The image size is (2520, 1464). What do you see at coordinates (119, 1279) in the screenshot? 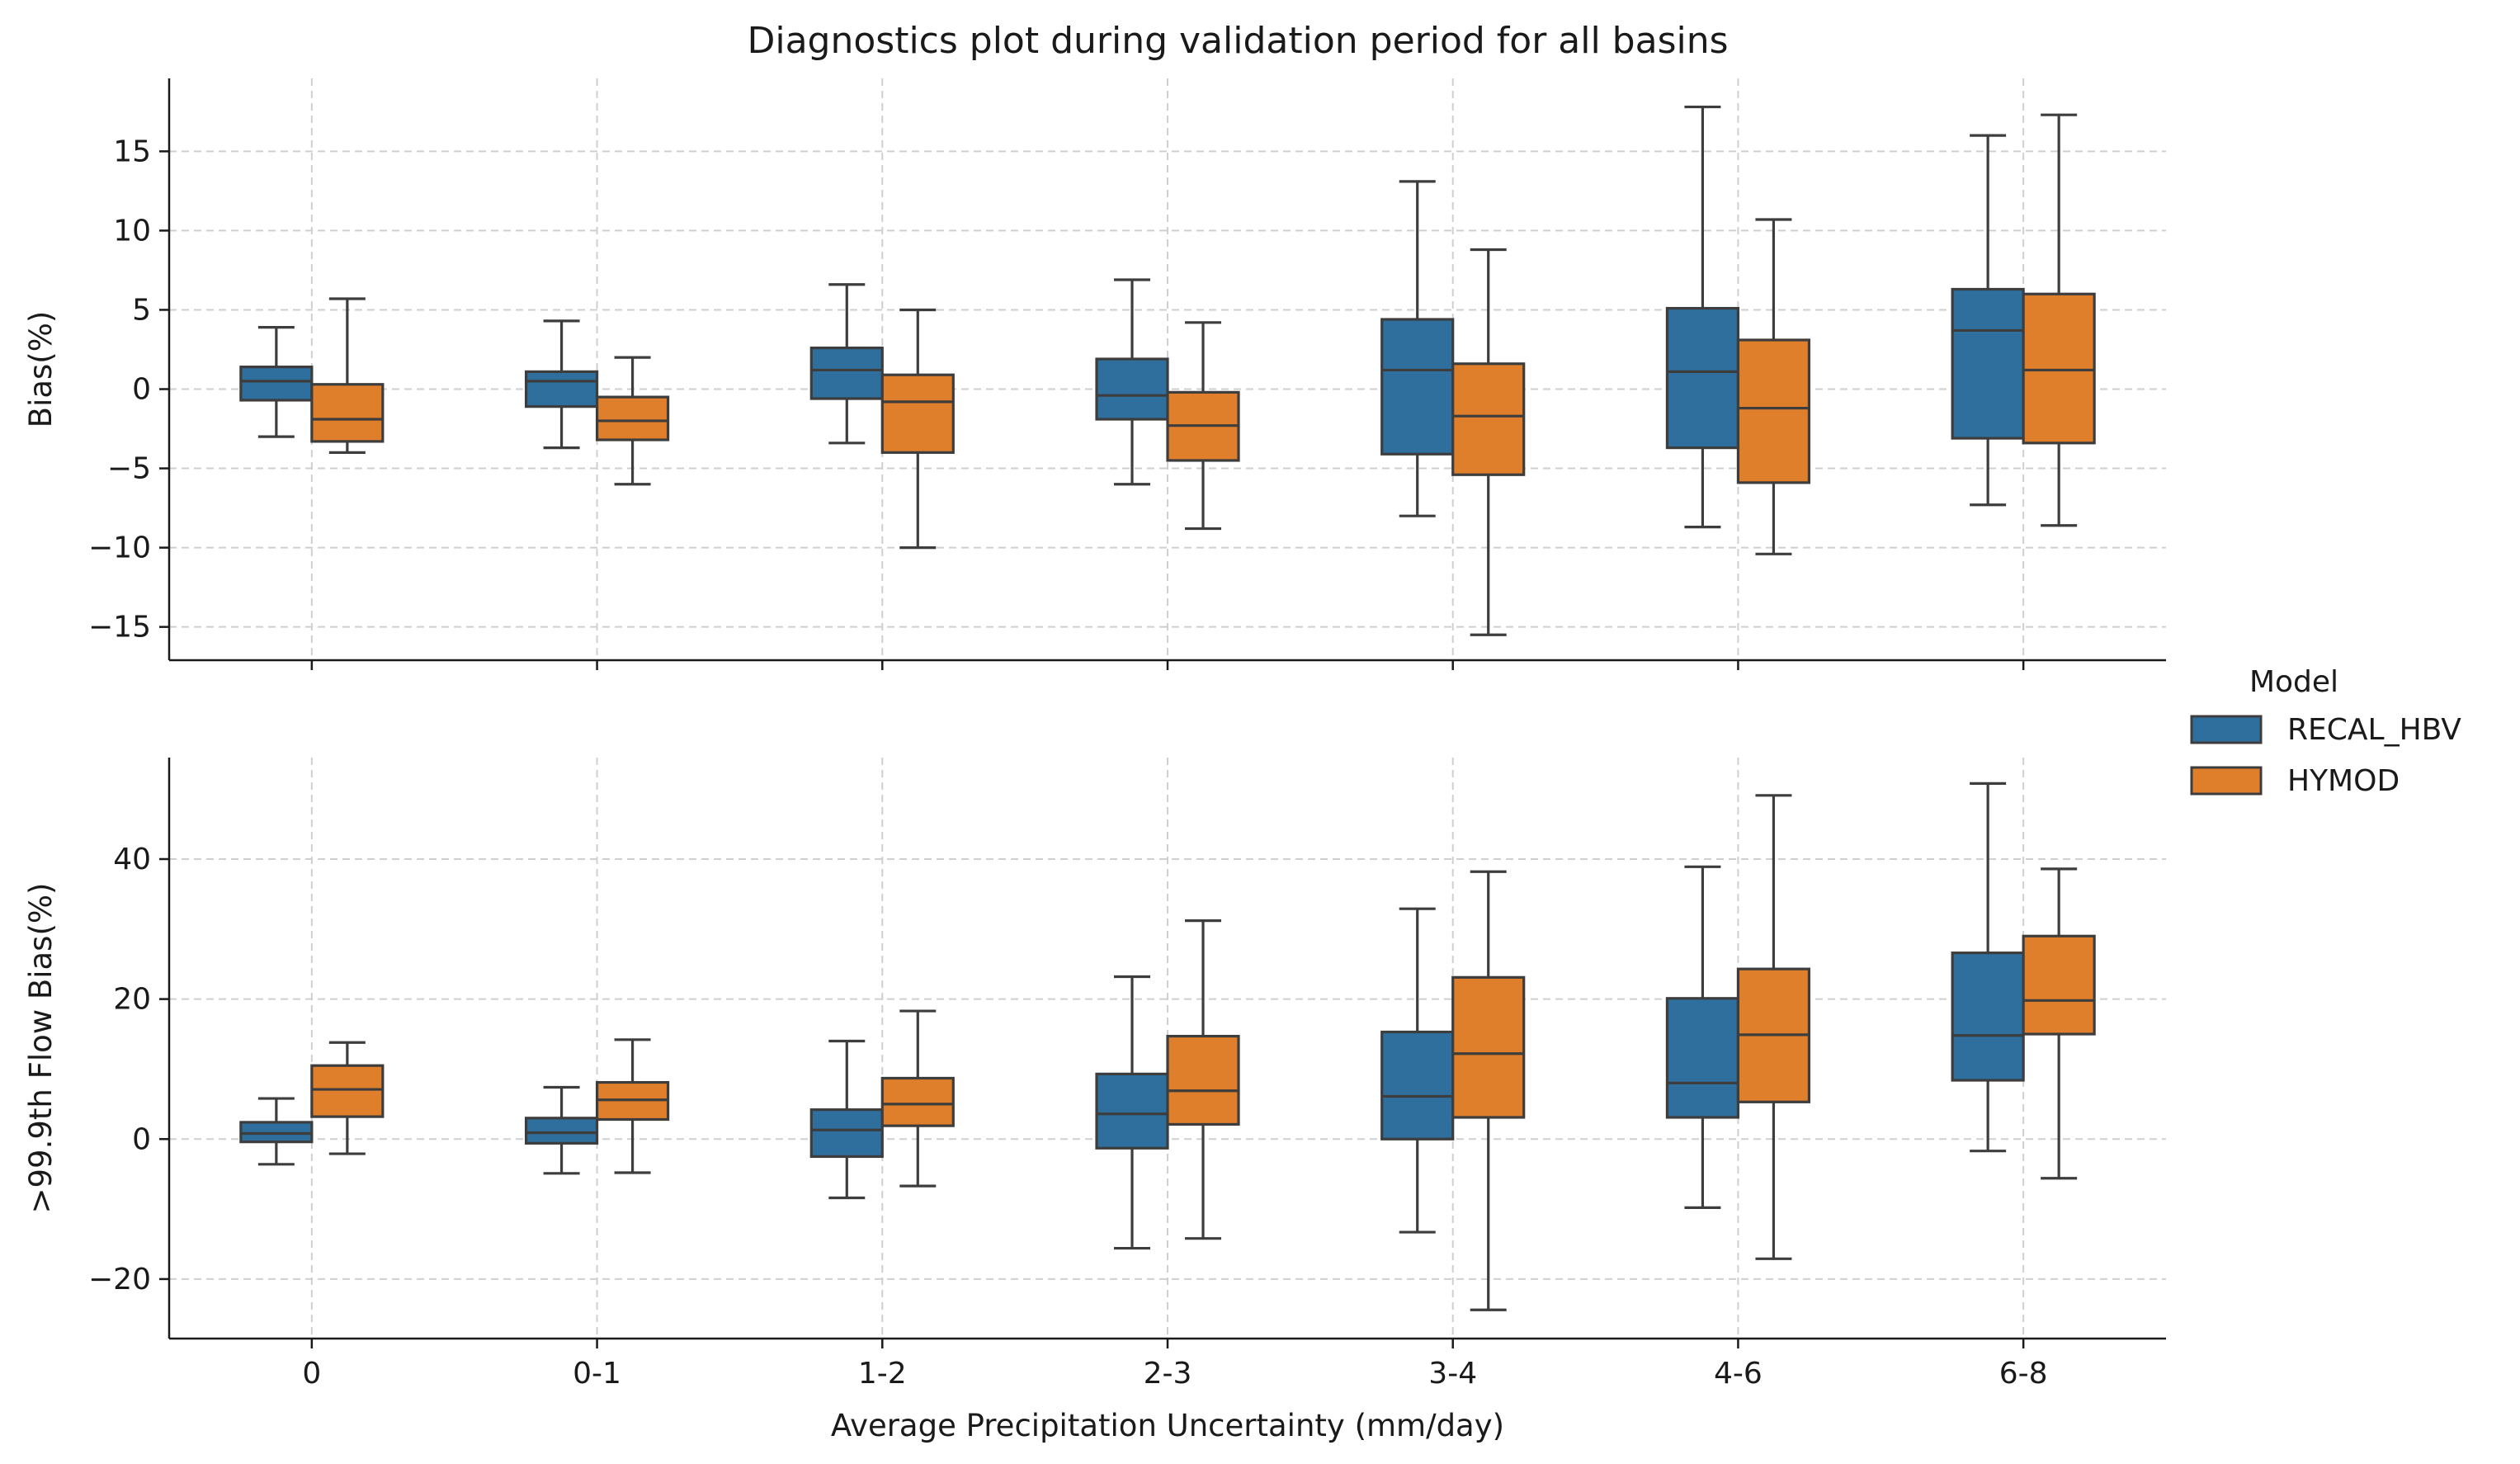
I see `y-tick-label: −20` at bounding box center [119, 1279].